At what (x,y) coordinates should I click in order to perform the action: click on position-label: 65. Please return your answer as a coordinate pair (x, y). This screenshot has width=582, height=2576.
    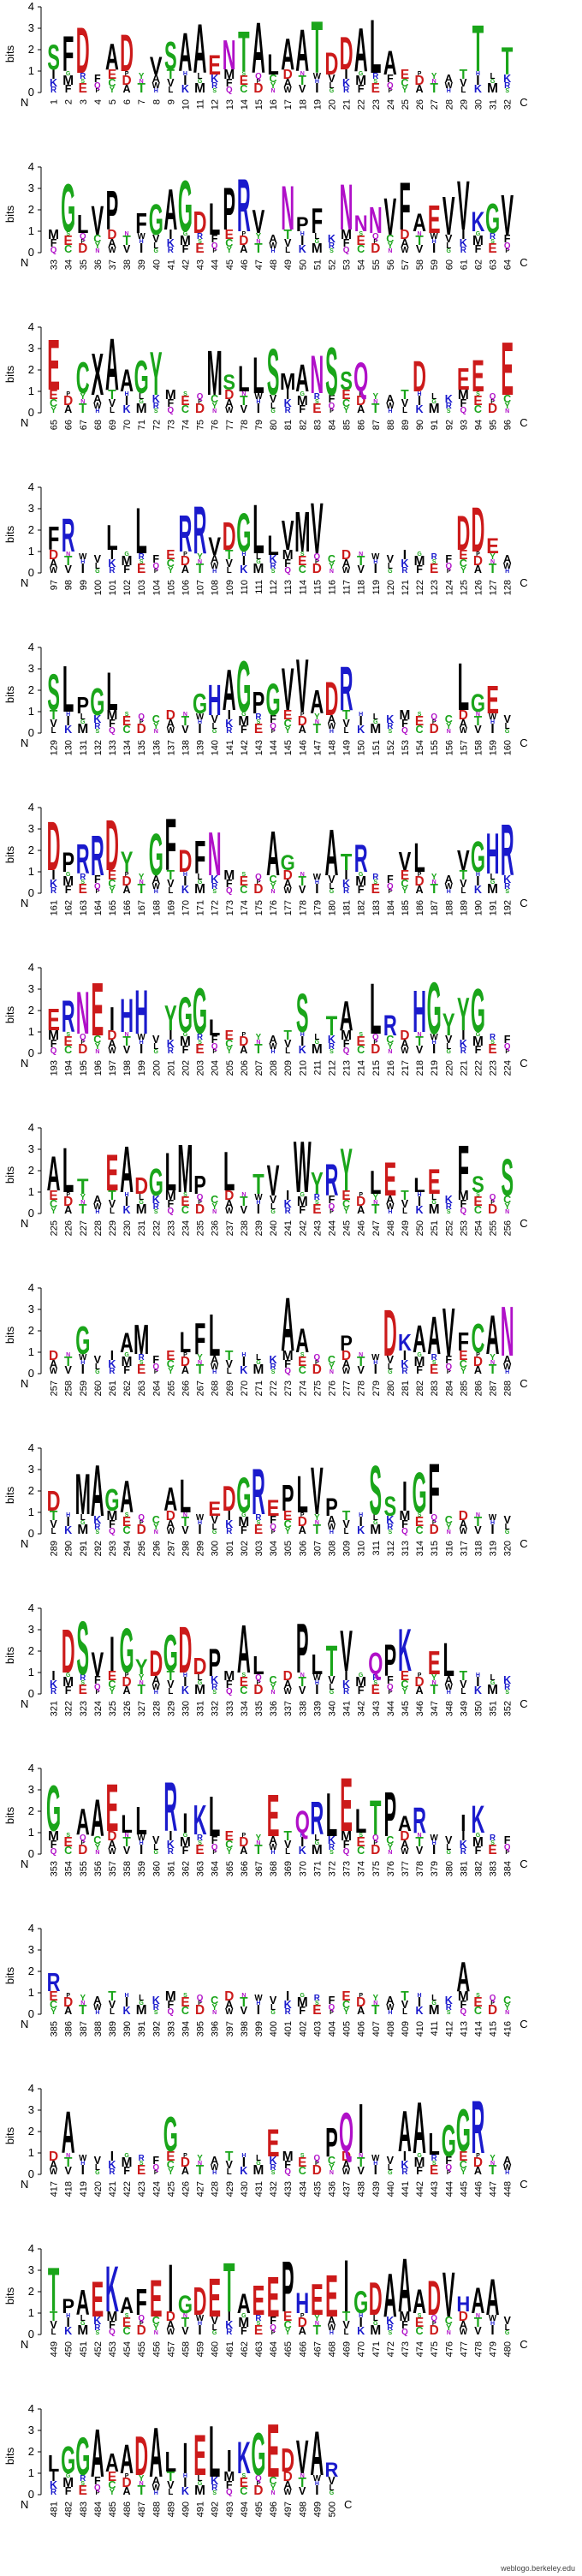
    Looking at the image, I should click on (55, 425).